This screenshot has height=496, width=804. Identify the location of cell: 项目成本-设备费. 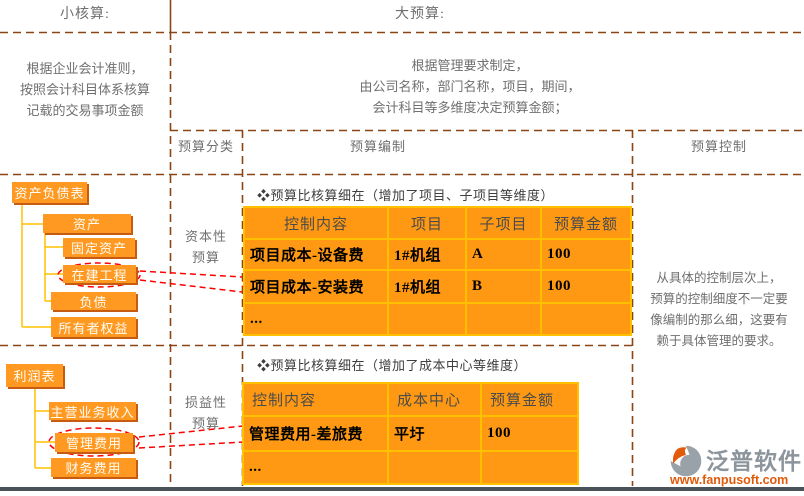
(316, 254).